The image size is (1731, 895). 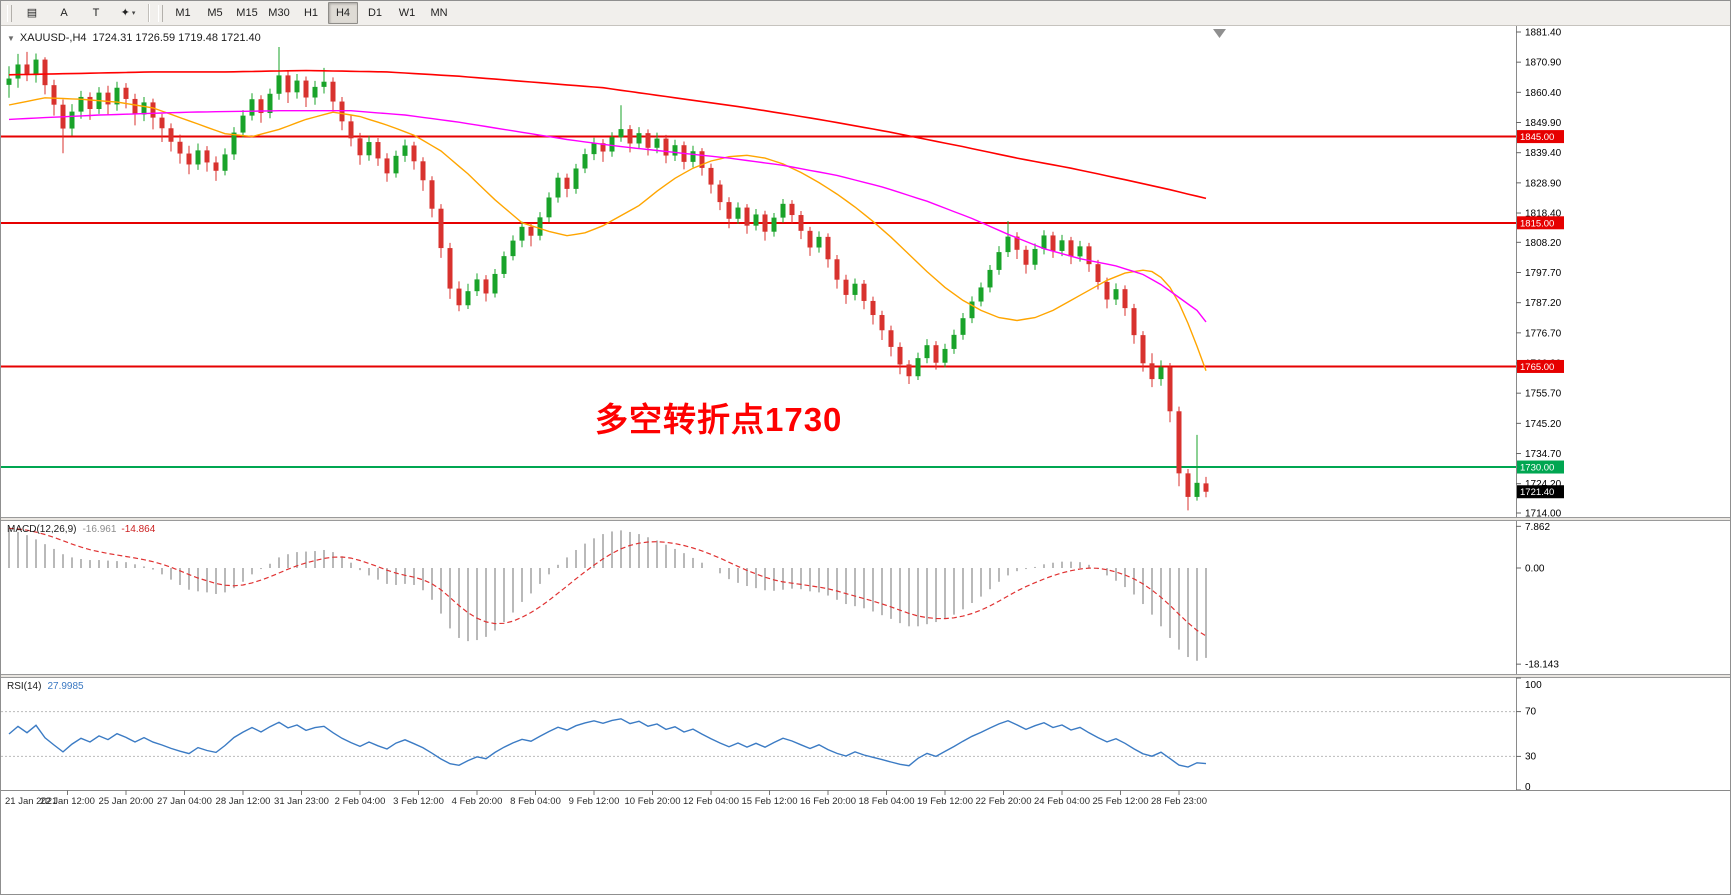 What do you see at coordinates (96, 13) in the screenshot?
I see `toolbar-button-templates: T` at bounding box center [96, 13].